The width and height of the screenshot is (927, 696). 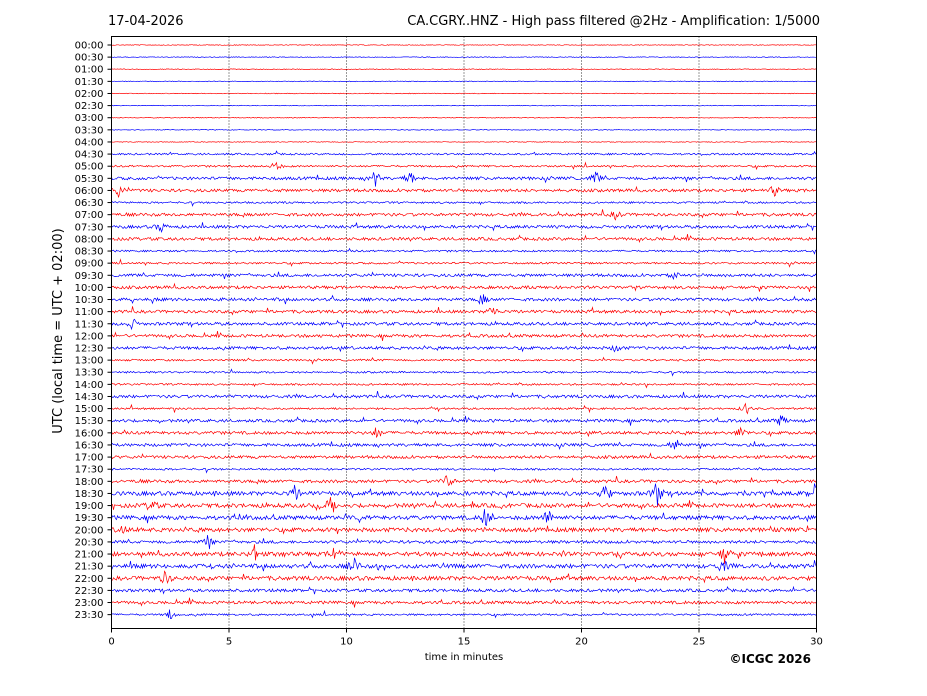 I want to click on y-tick-label: 23:30, so click(x=89, y=615).